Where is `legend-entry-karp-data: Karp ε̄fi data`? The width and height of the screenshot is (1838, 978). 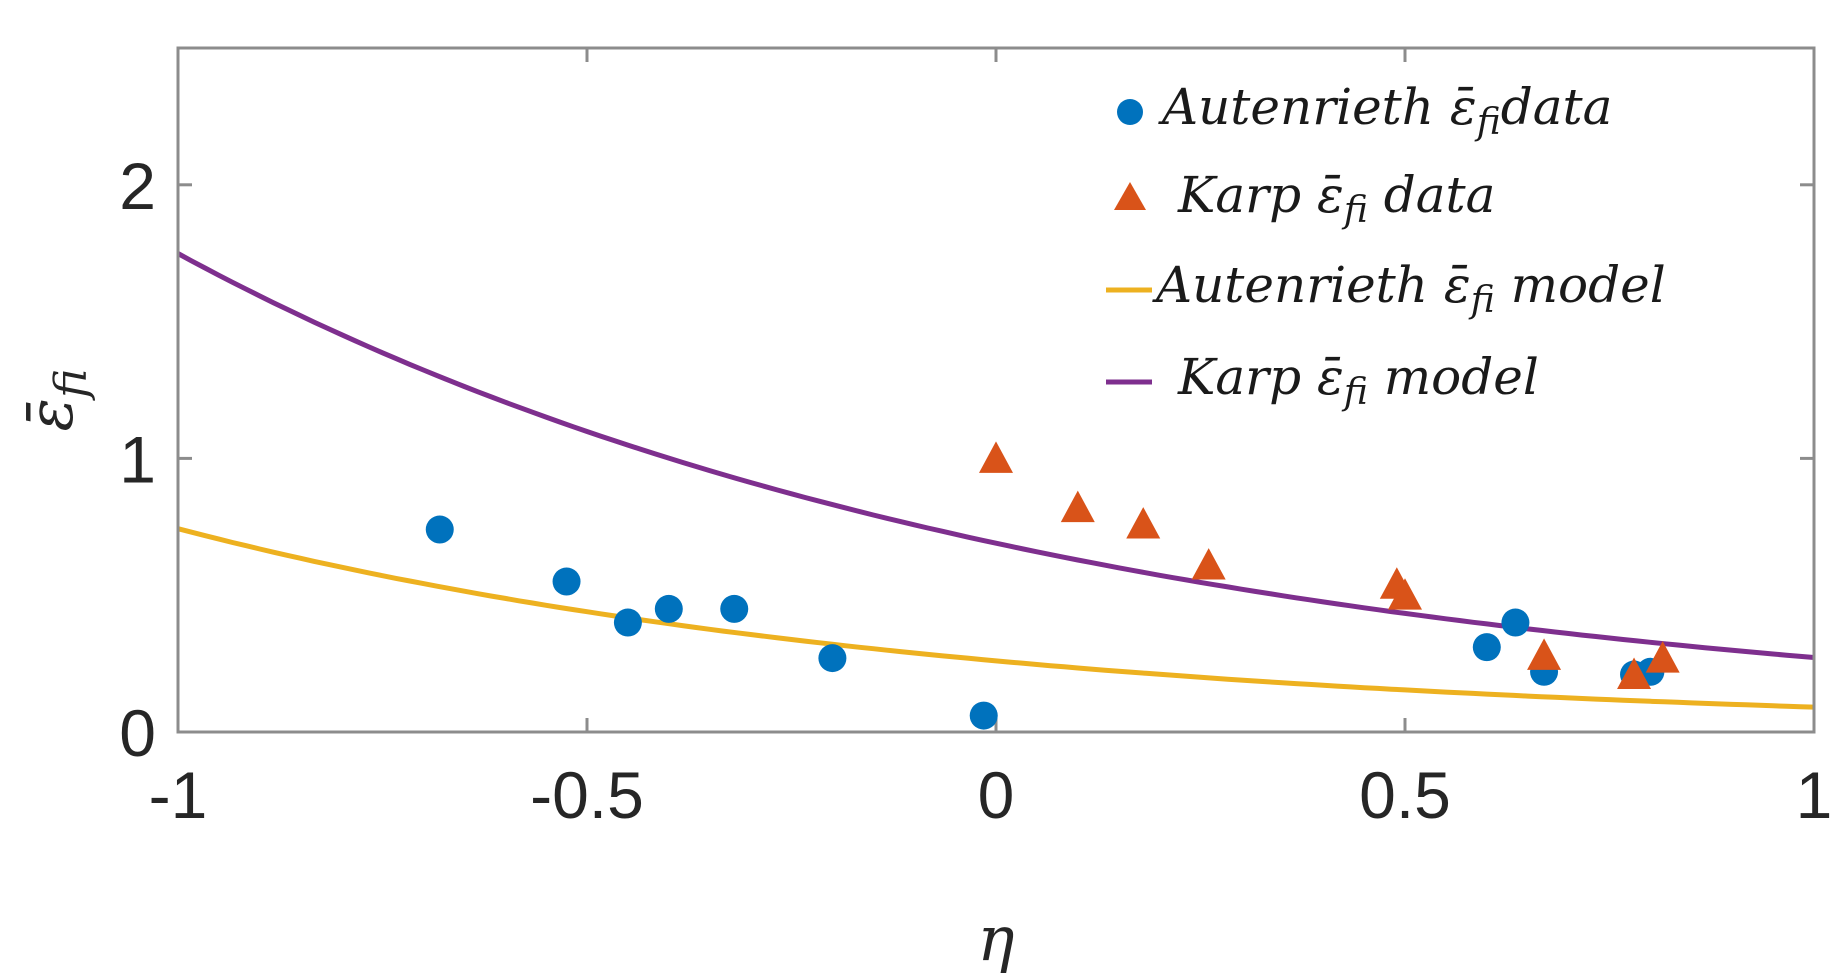
legend-entry-karp-data: Karp ε̄fi data is located at coordinates (1336, 198).